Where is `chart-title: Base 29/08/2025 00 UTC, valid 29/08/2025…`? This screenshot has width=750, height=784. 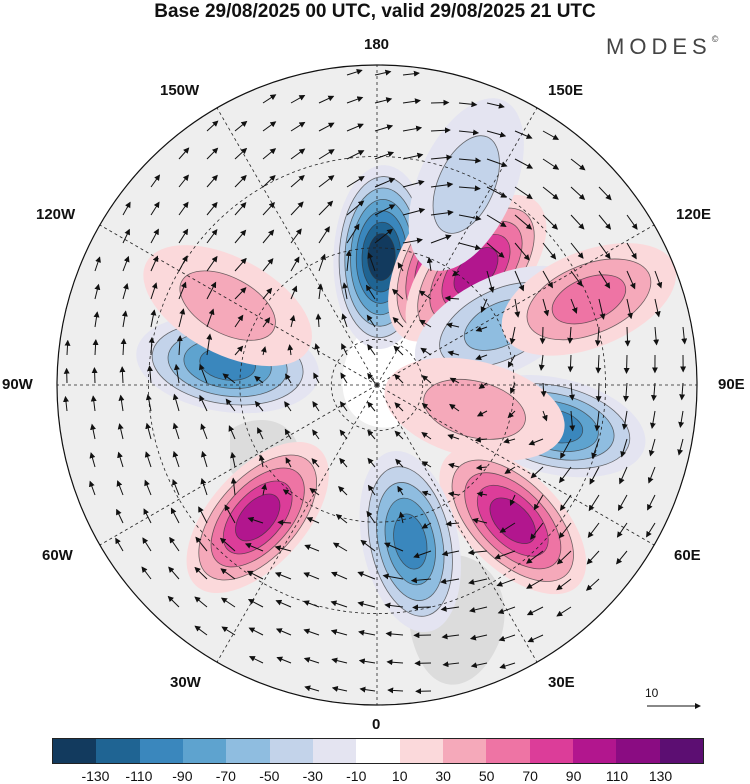 chart-title: Base 29/08/2025 00 UTC, valid 29/08/2025… is located at coordinates (375, 12).